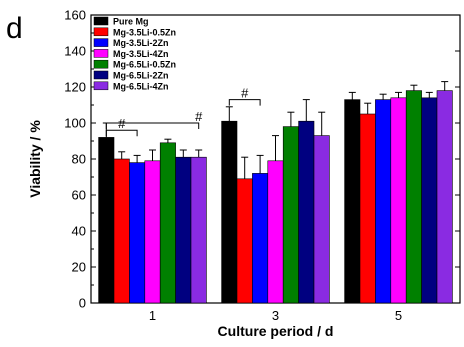 The width and height of the screenshot is (464, 347). Describe the element at coordinates (75, 87) in the screenshot. I see `y-tick-label: 120` at that location.